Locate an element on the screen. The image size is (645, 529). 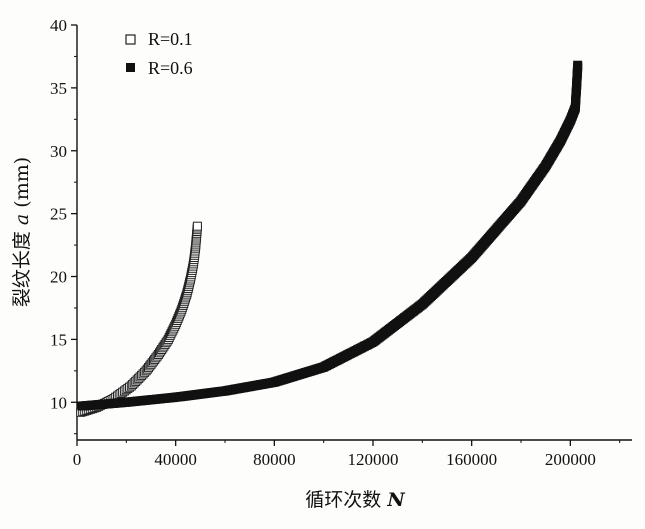
y-tick-label: 30 is located at coordinates (58, 151).